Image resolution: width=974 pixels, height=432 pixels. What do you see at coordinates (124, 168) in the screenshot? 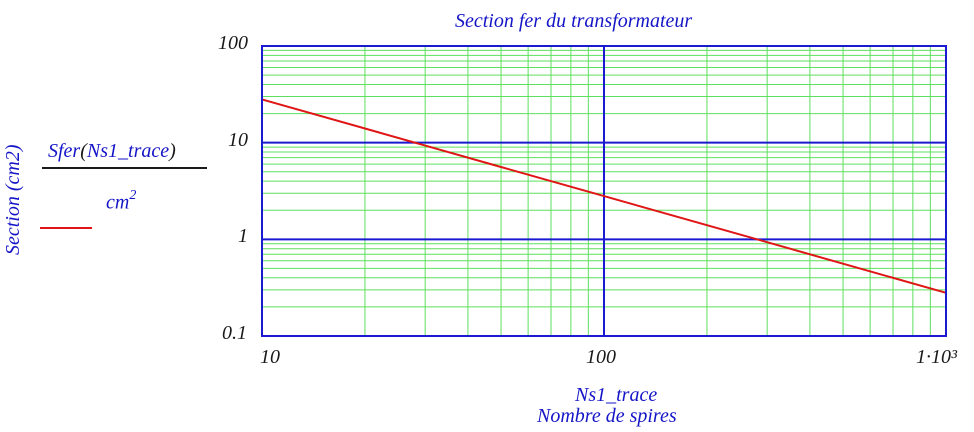
I see `legend-fraction-bar` at bounding box center [124, 168].